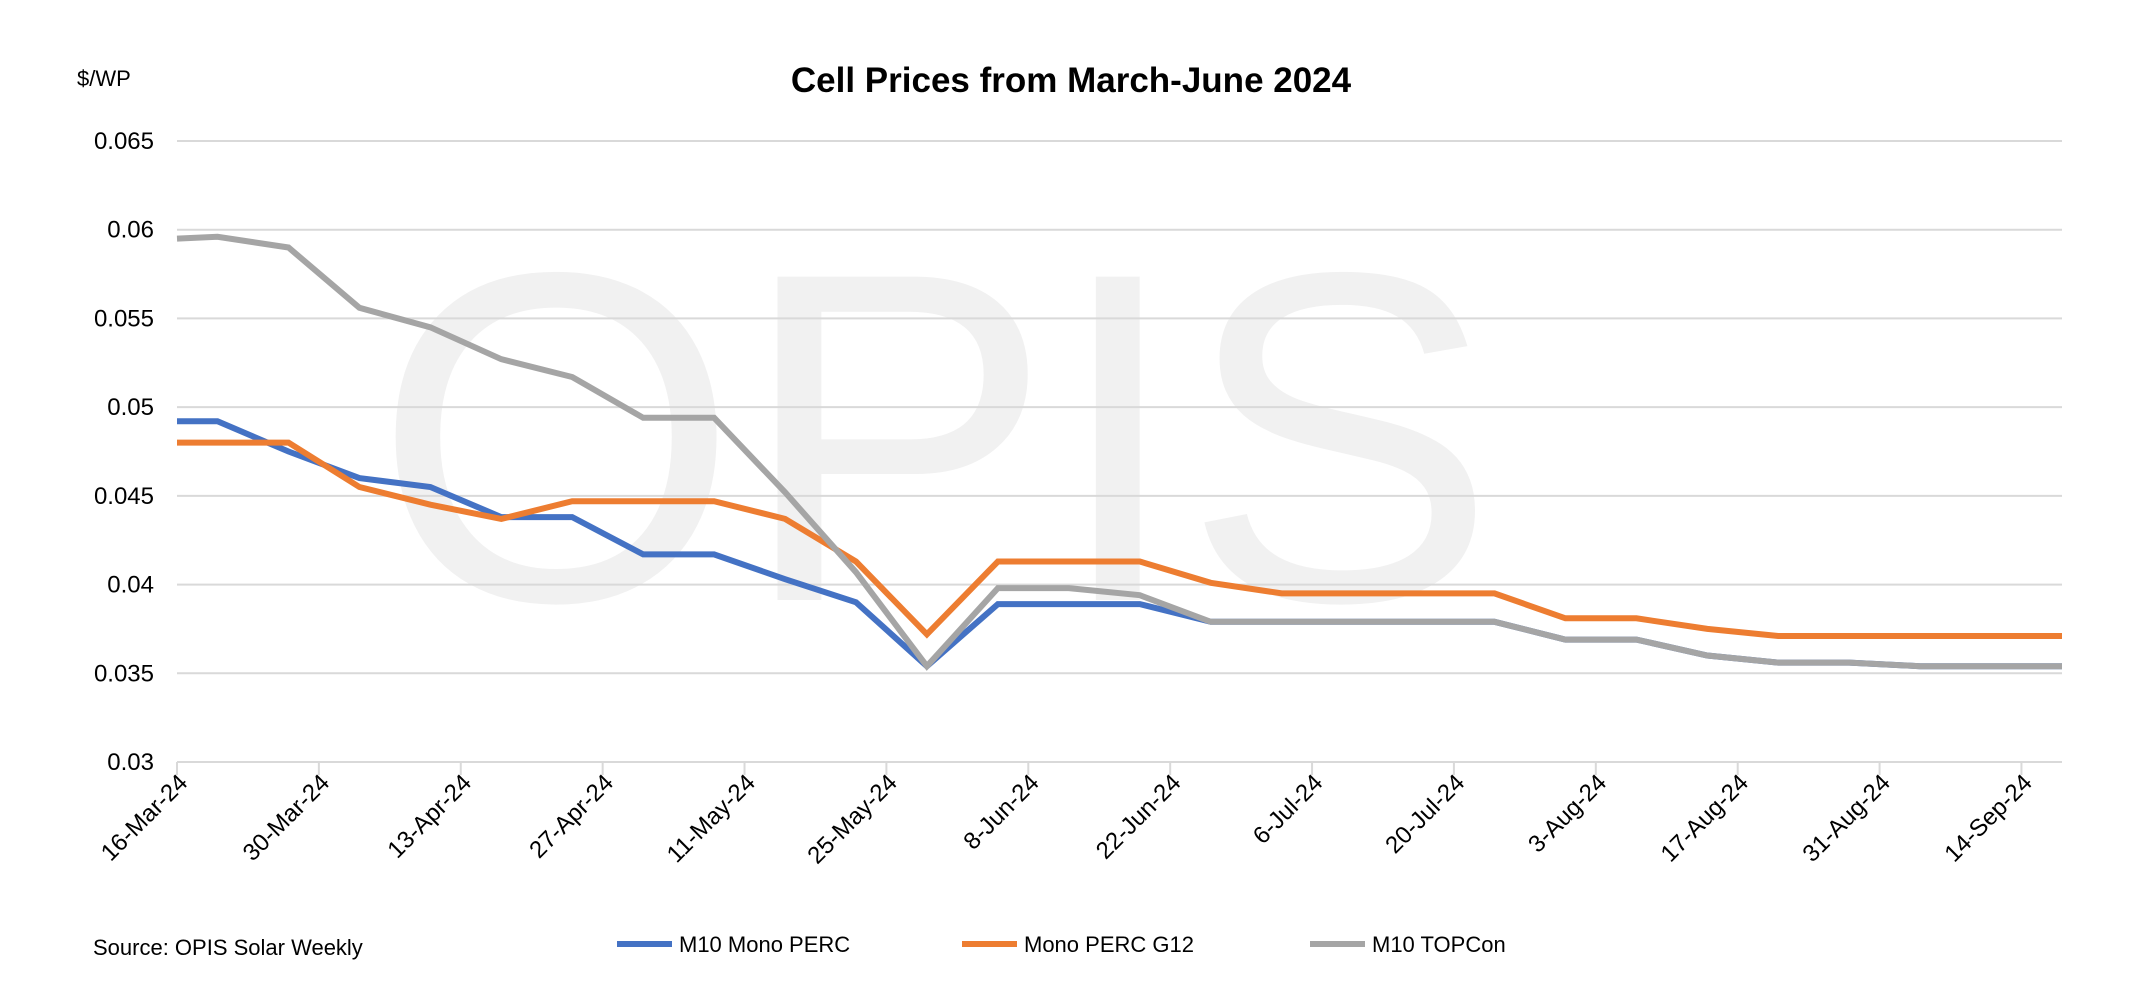  Describe the element at coordinates (1425, 814) in the screenshot. I see `x-tick-label: 20-Jul-24` at that location.